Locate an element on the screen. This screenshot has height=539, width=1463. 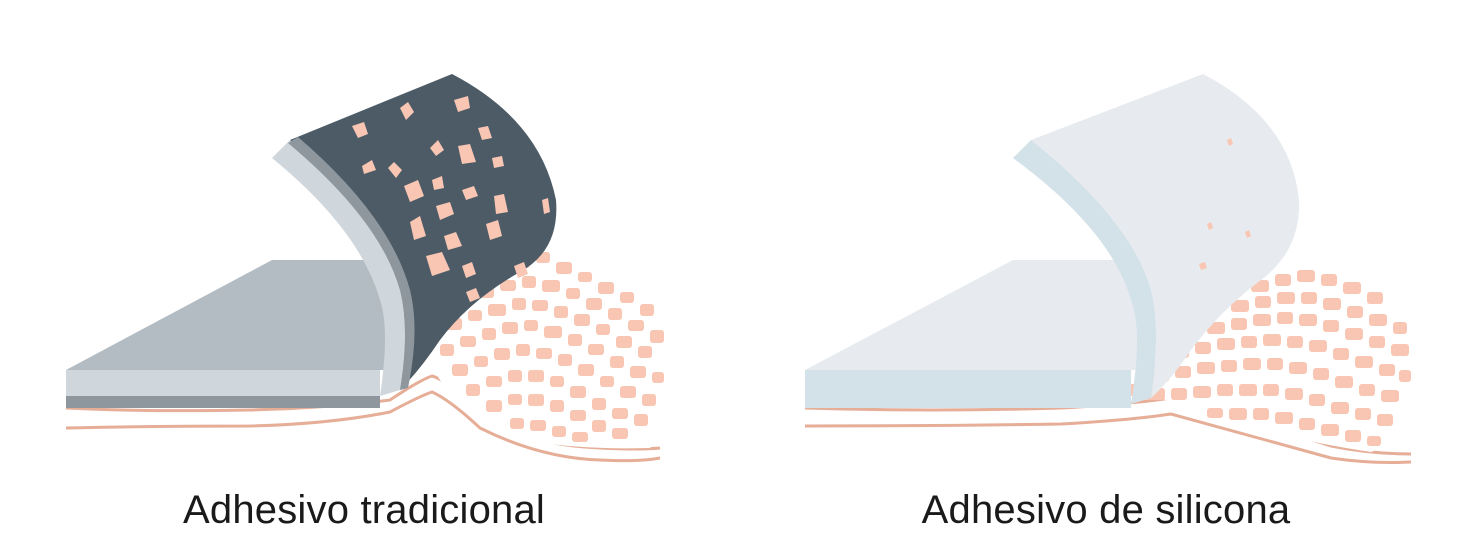
silicone-layer is located at coordinates (1165, 236).